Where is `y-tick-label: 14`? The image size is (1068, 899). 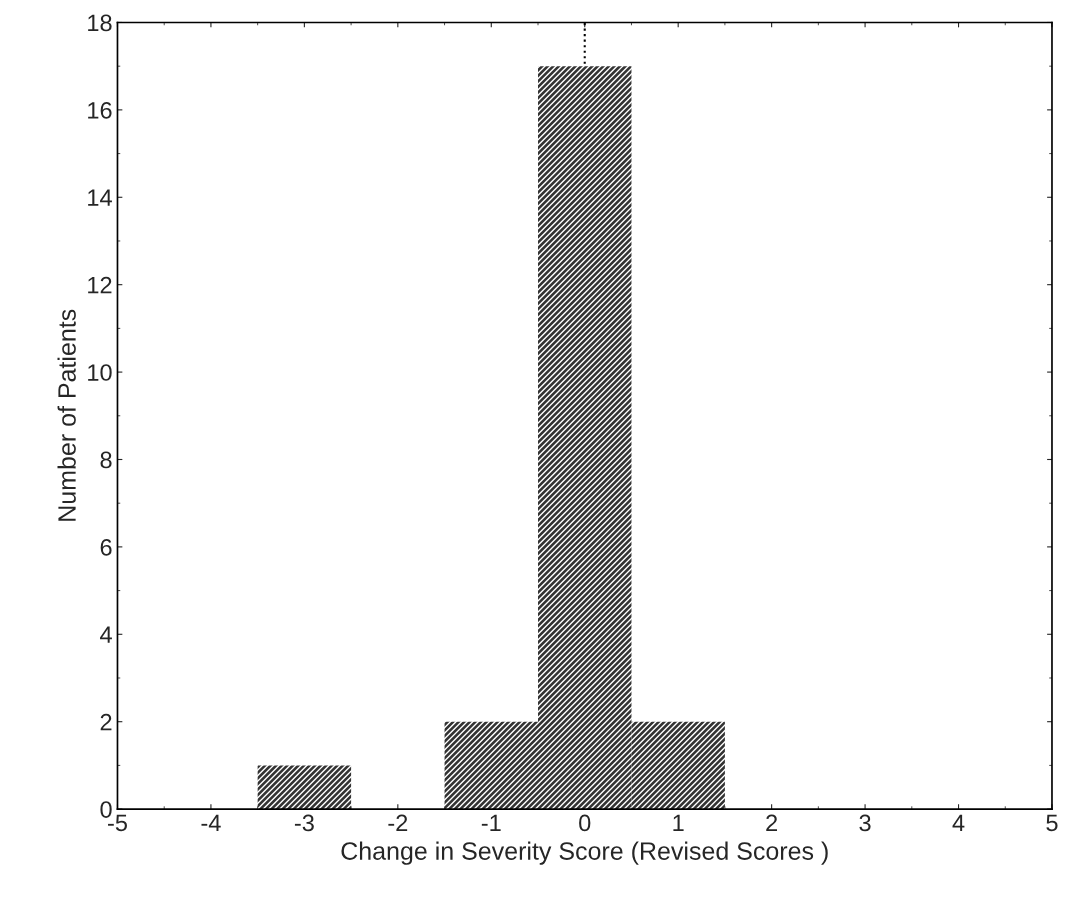
y-tick-label: 14 is located at coordinates (100, 197).